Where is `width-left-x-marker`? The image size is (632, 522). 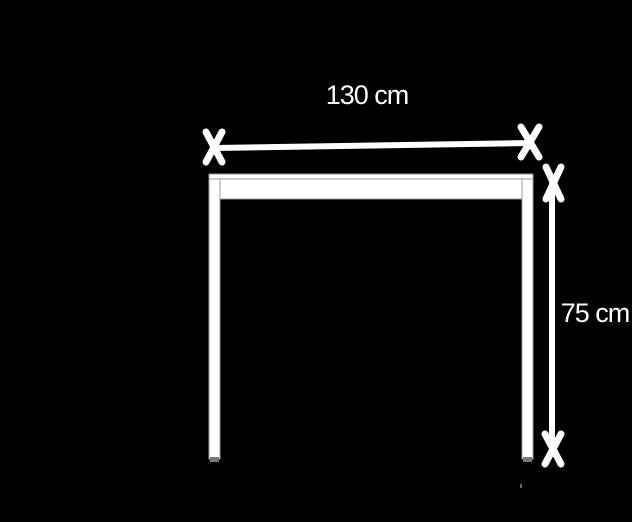 width-left-x-marker is located at coordinates (214, 147).